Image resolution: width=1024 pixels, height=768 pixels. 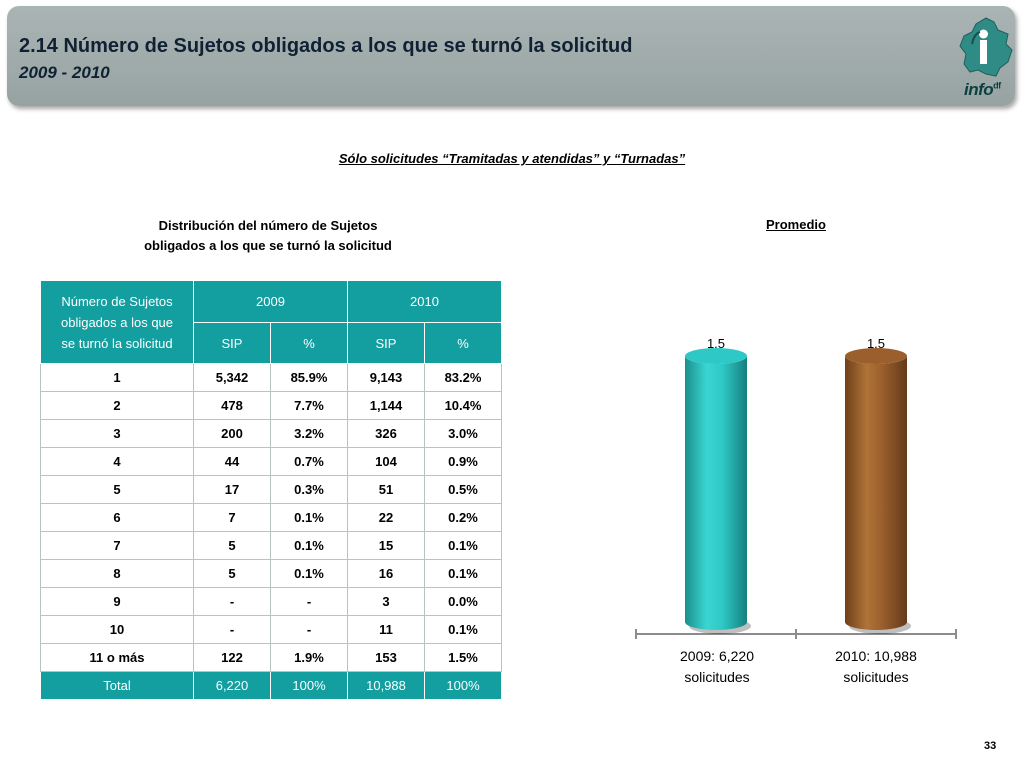 I want to click on table-row: 7 5 0.1% 15 0.1%, so click(x=271, y=545).